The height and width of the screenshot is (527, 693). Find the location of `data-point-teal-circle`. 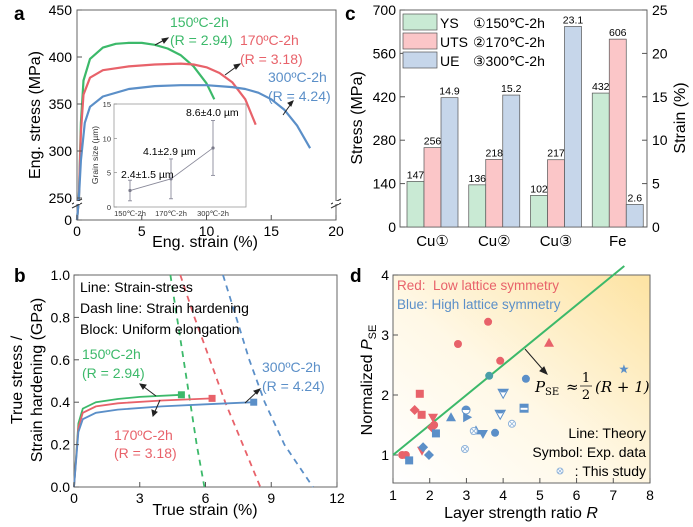

data-point-teal-circle is located at coordinates (489, 375).